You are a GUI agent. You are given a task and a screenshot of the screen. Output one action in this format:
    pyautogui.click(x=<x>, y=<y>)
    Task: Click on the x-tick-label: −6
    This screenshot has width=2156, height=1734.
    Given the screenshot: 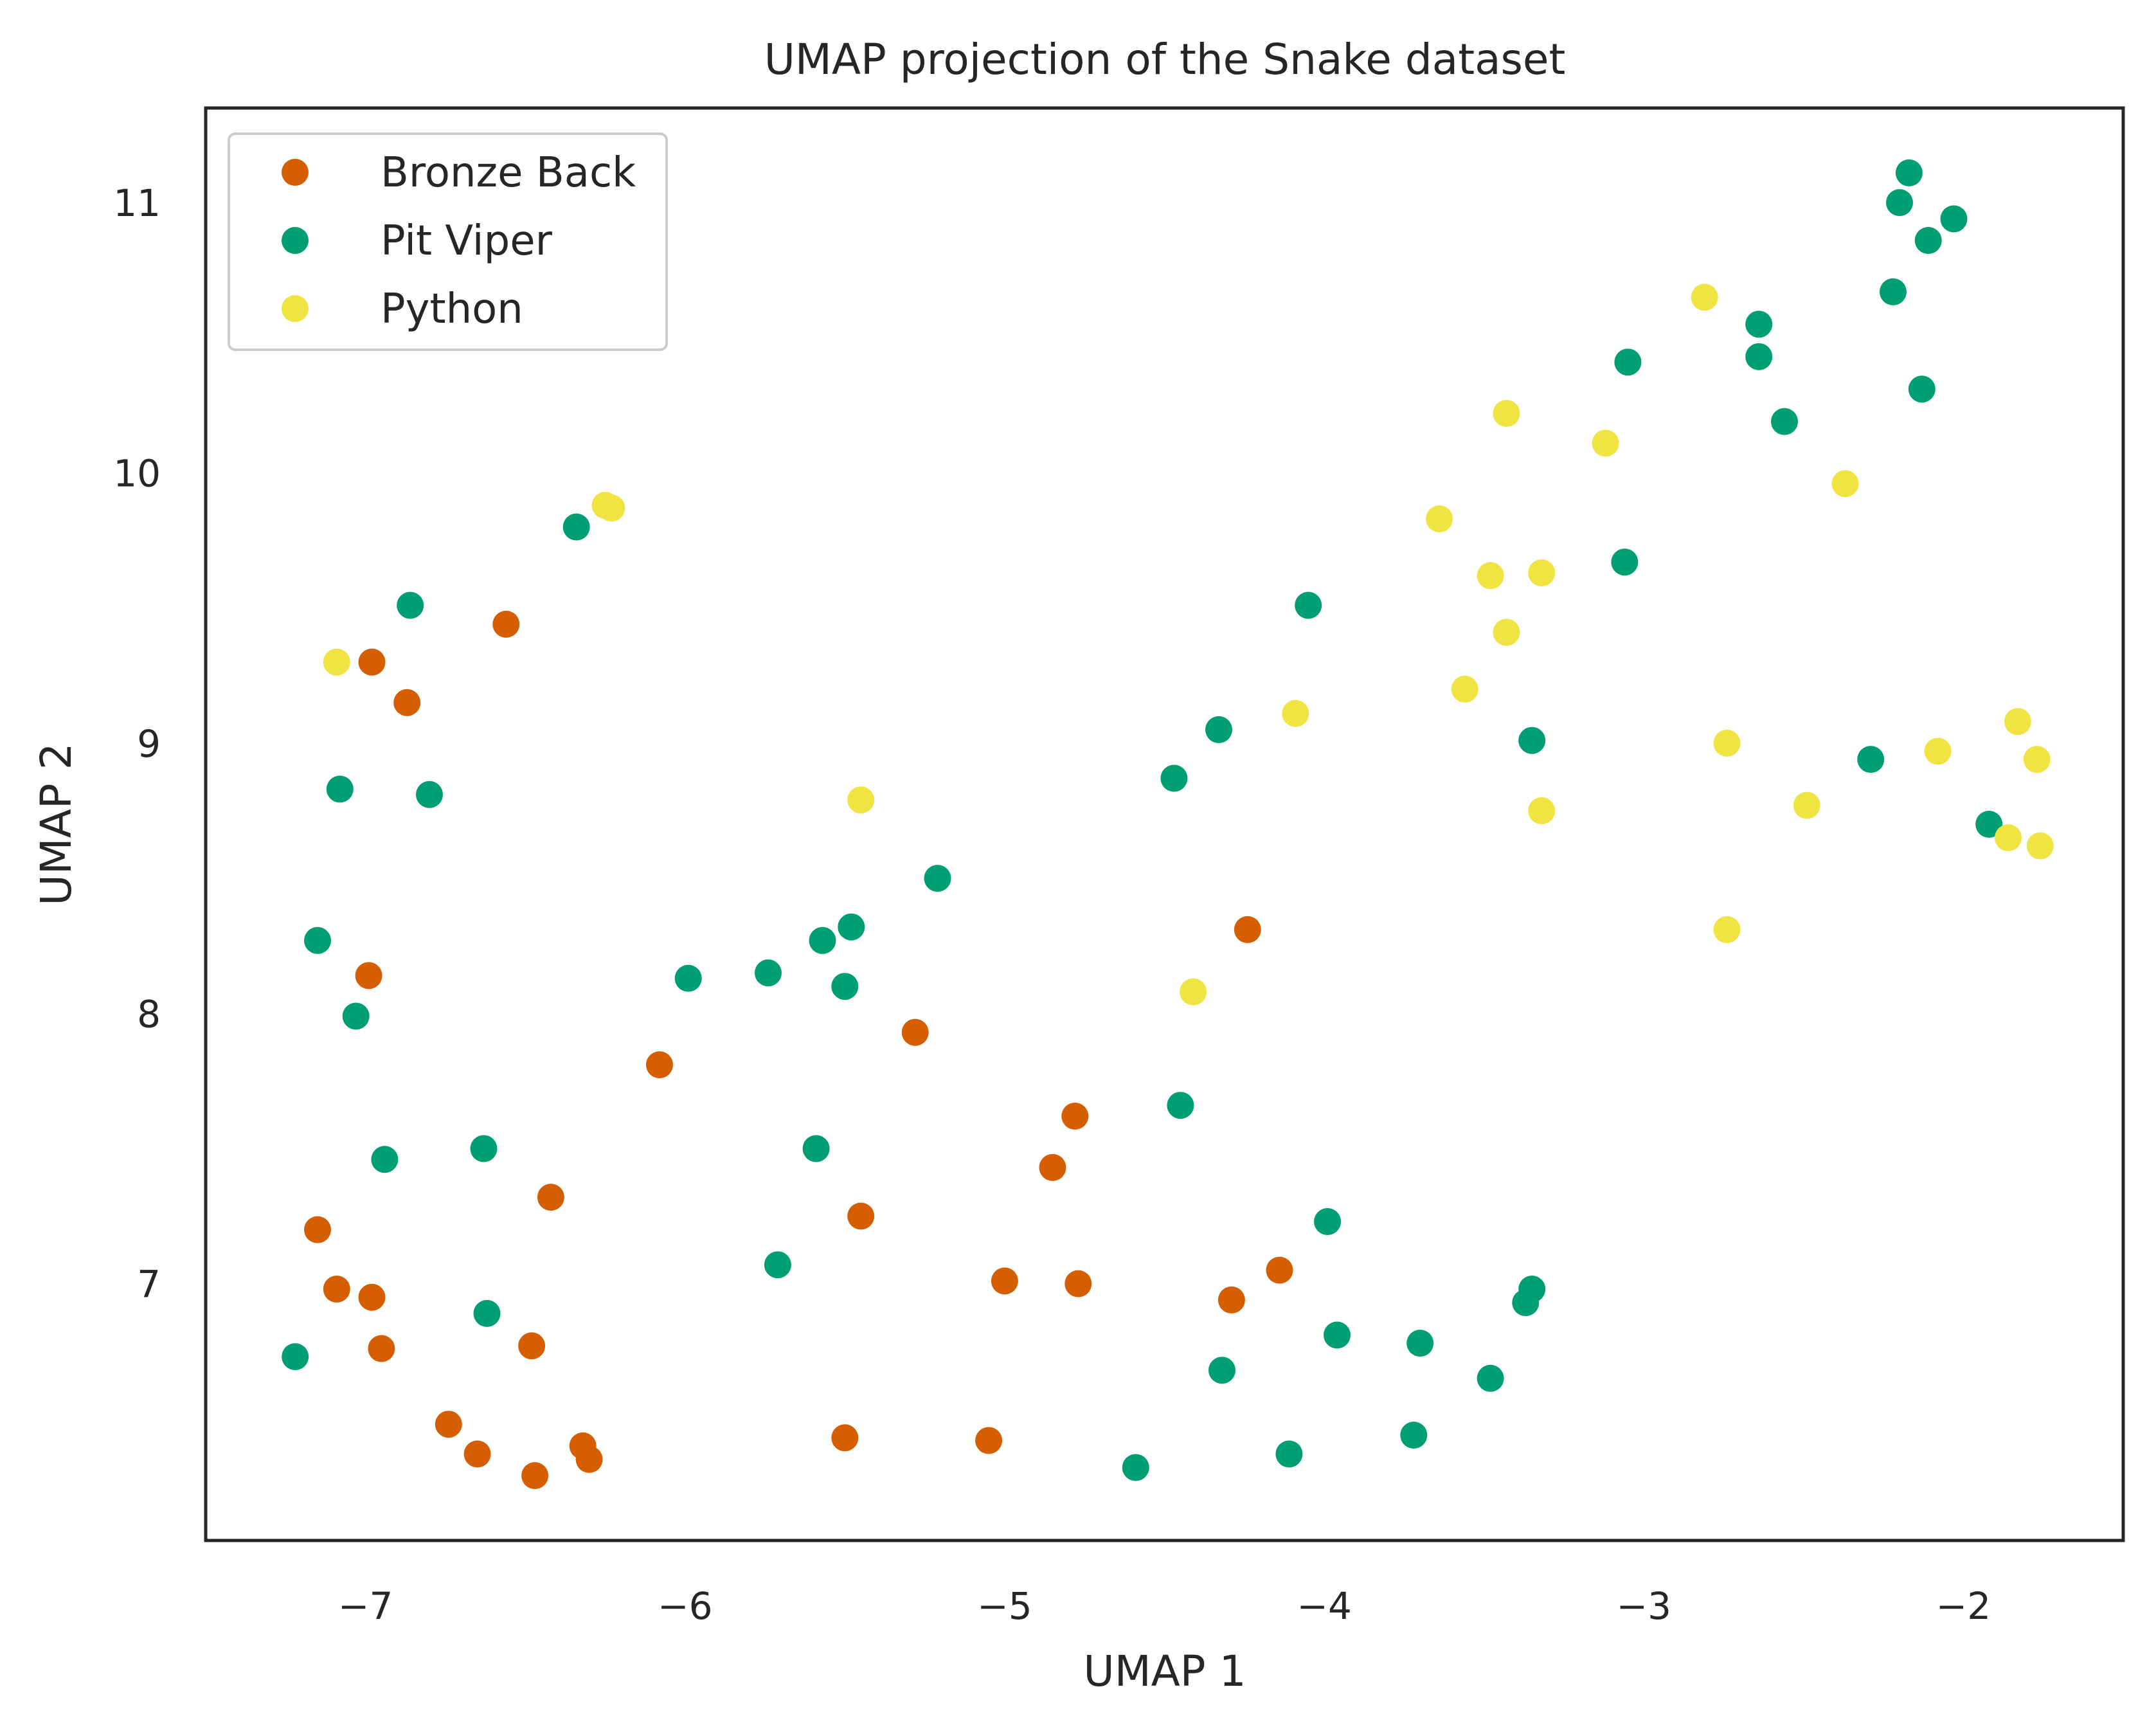 What is the action you would take?
    pyautogui.click(x=685, y=1606)
    